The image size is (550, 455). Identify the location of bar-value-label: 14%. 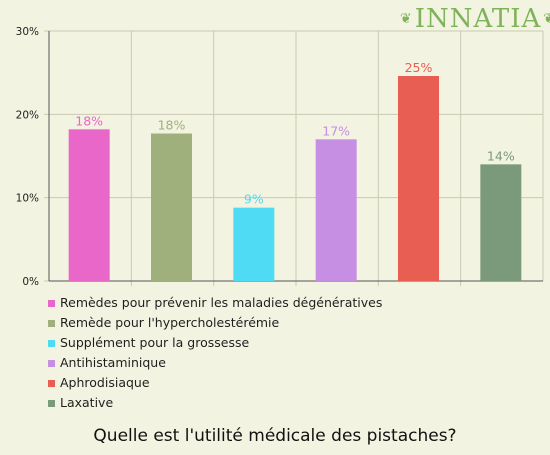
(501, 155).